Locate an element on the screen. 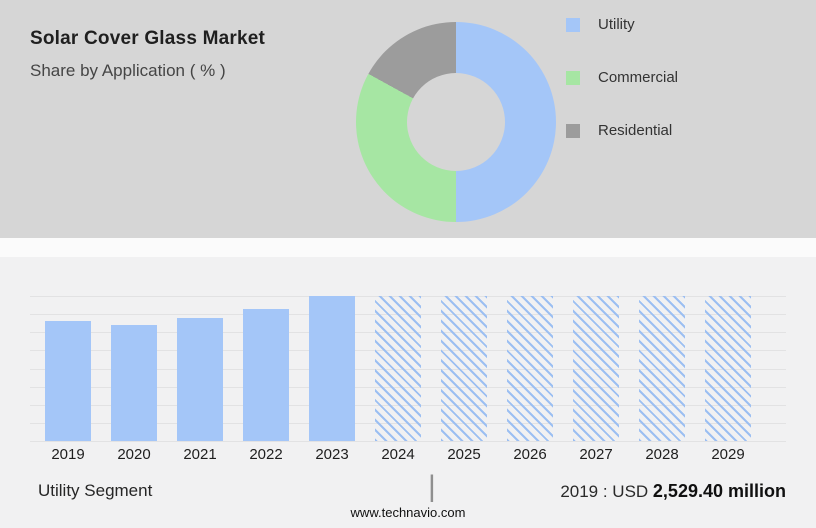 The height and width of the screenshot is (528, 816). footer-value: 2019 : USD 2,529.40 million is located at coordinates (673, 491).